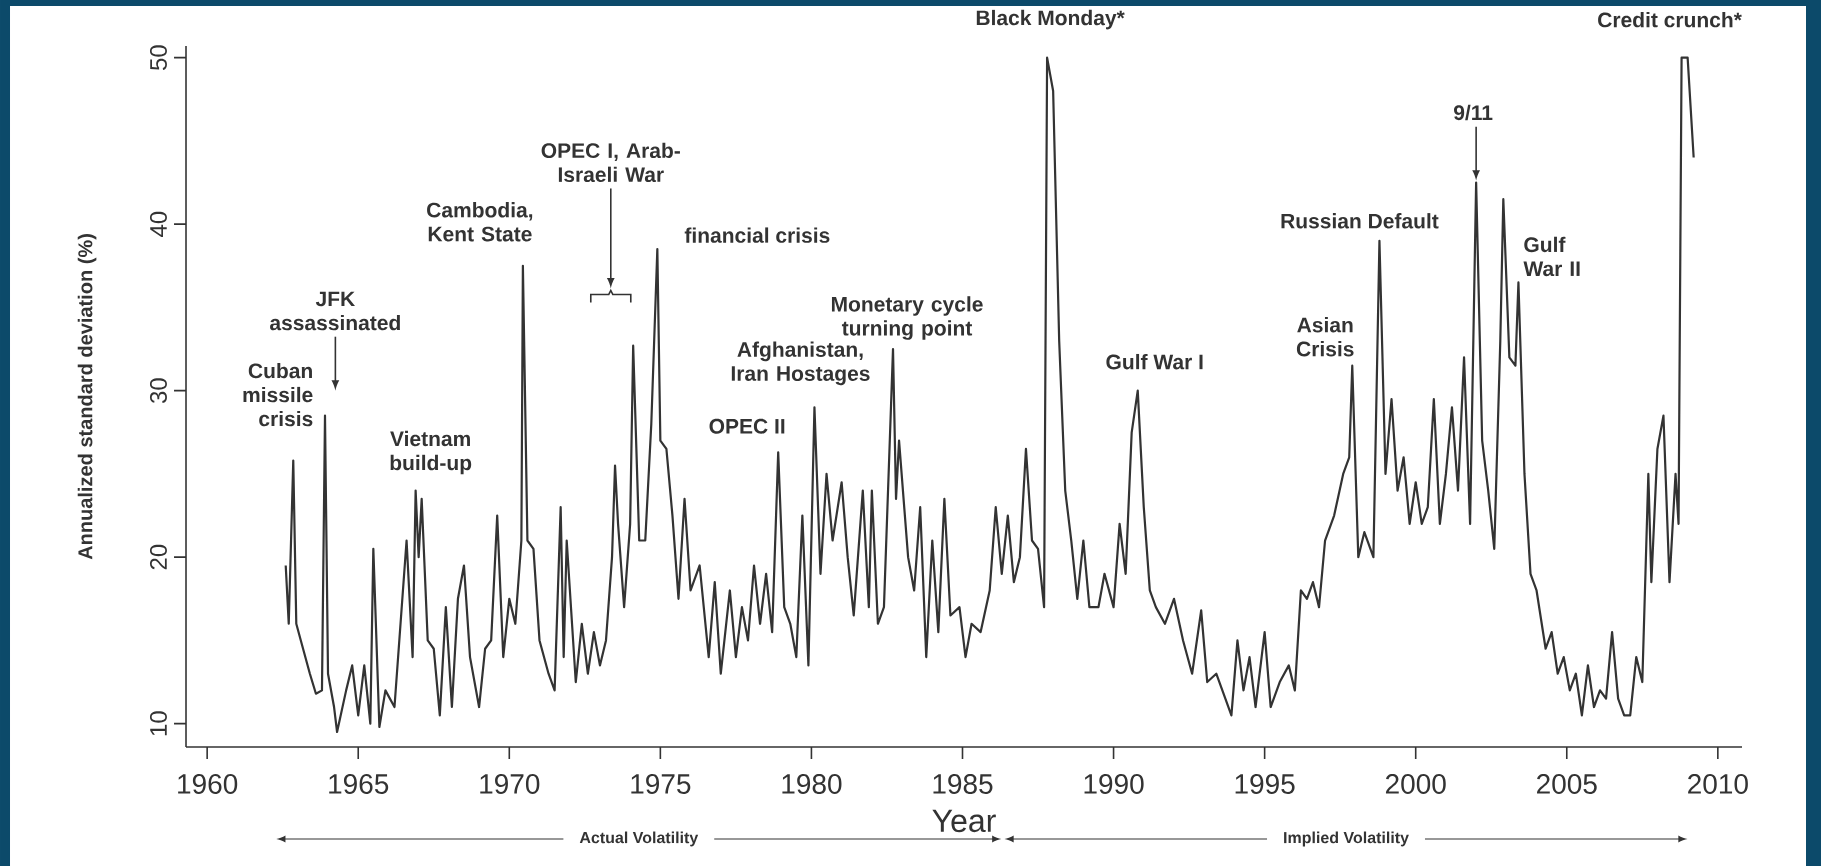 This screenshot has width=1821, height=866. What do you see at coordinates (747, 426) in the screenshot?
I see `annotation: OPEC II` at bounding box center [747, 426].